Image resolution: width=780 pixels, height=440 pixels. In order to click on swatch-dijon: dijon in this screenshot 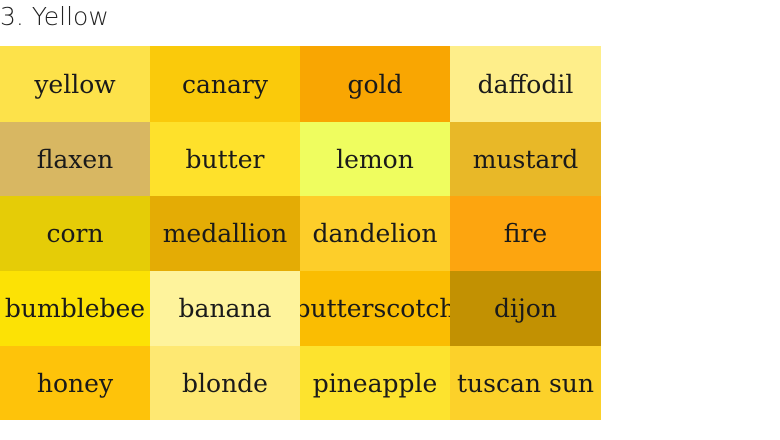, I will do `click(525, 308)`.